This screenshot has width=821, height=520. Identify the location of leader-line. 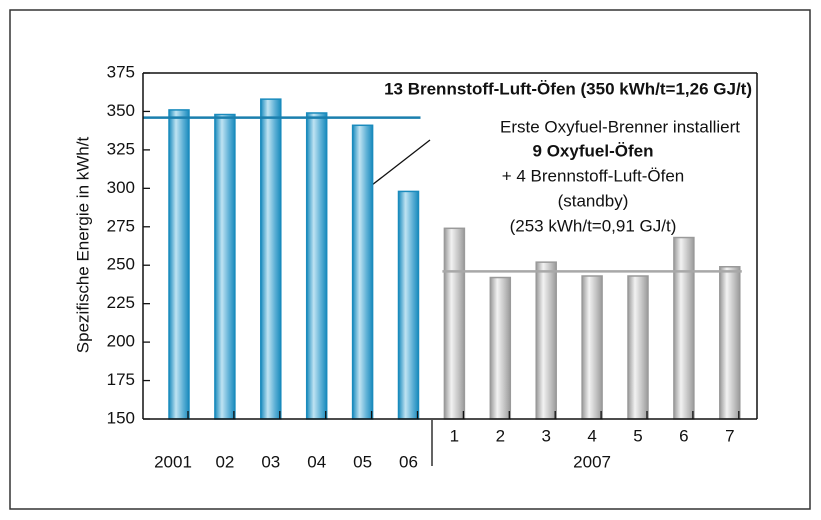
(401, 162).